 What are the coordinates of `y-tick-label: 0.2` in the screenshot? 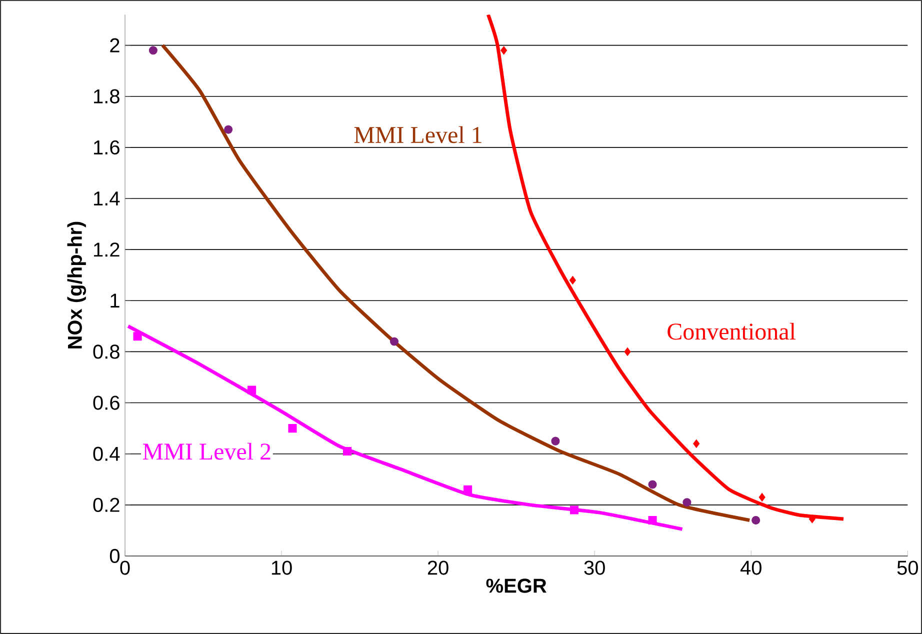 It's located at (106, 505).